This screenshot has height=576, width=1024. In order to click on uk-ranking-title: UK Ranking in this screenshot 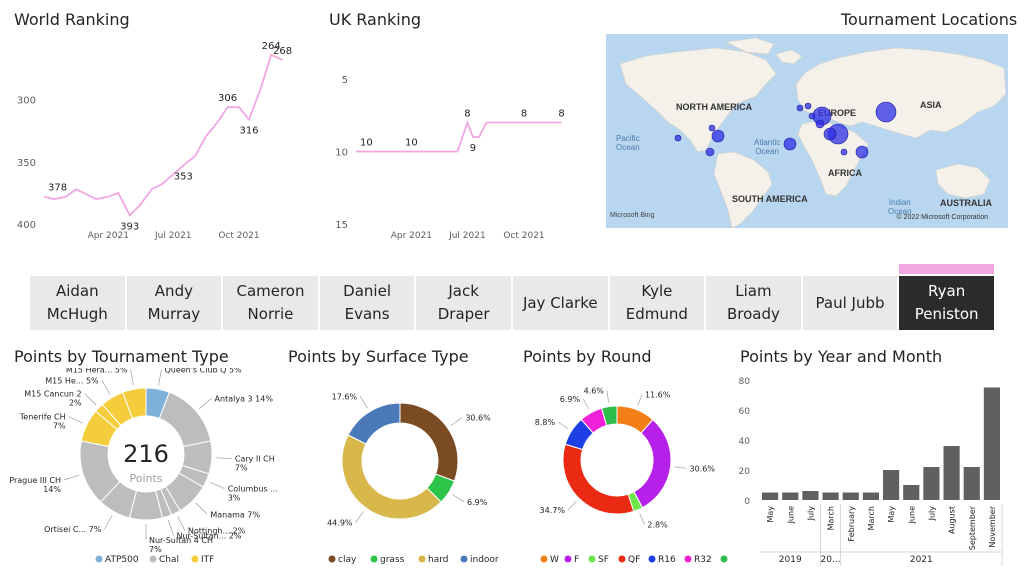, I will do `click(375, 19)`.